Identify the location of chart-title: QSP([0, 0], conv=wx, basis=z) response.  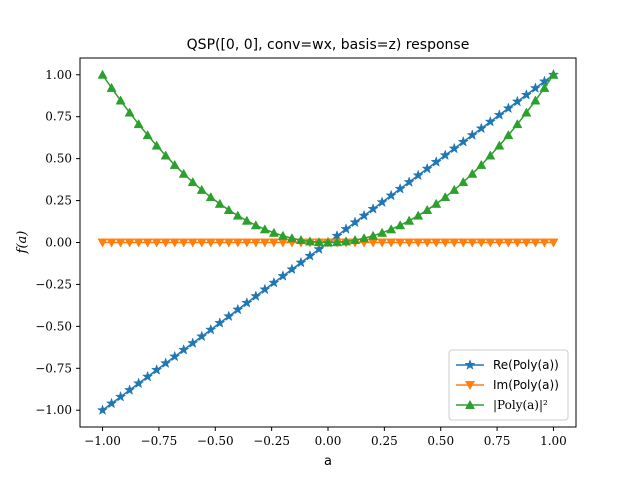
(328, 45).